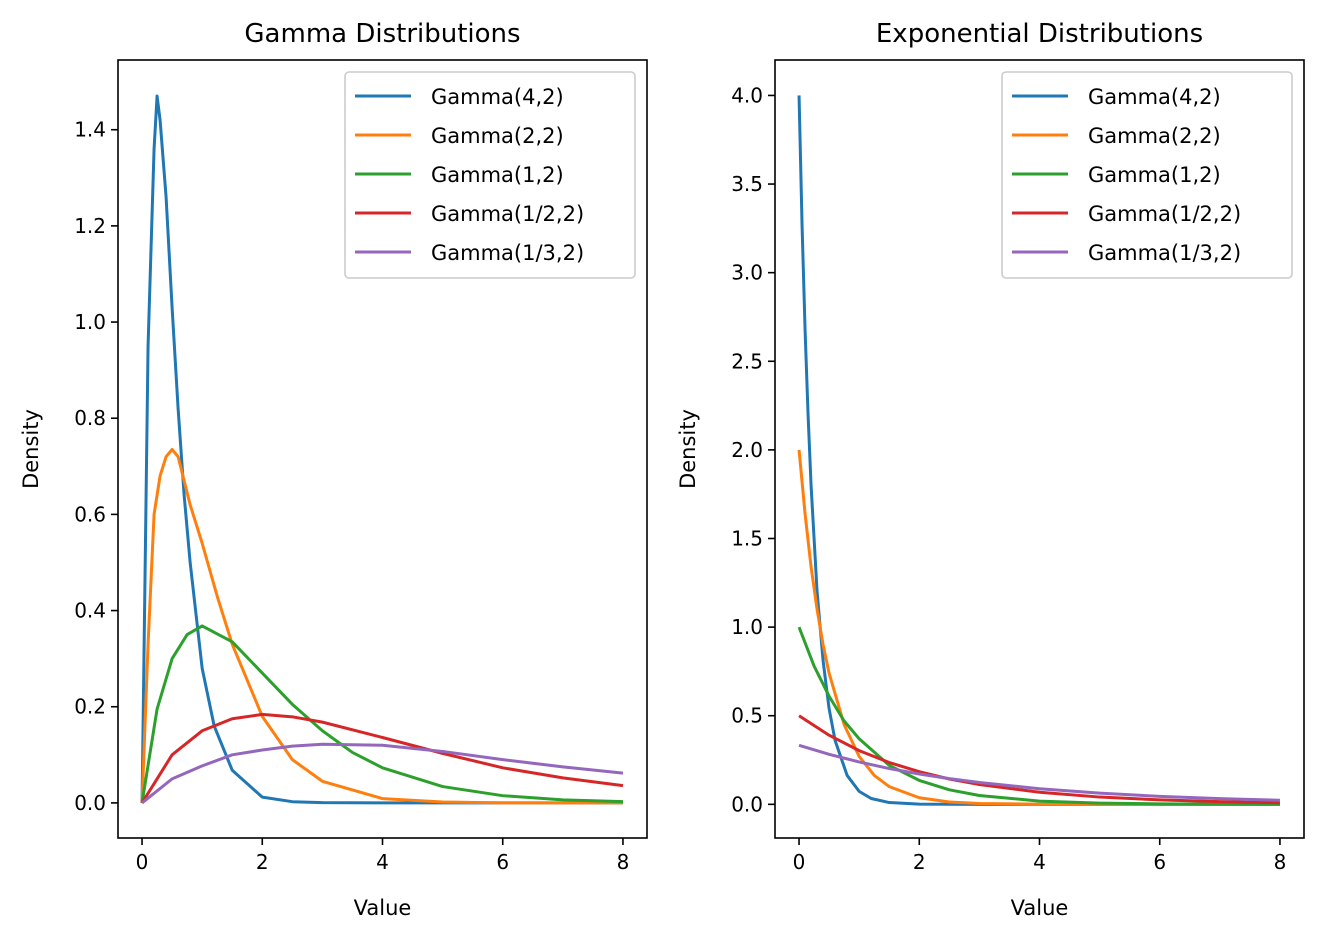 This screenshot has width=1324, height=940. Describe the element at coordinates (747, 538) in the screenshot. I see `y-tick-label: 1.5` at that location.